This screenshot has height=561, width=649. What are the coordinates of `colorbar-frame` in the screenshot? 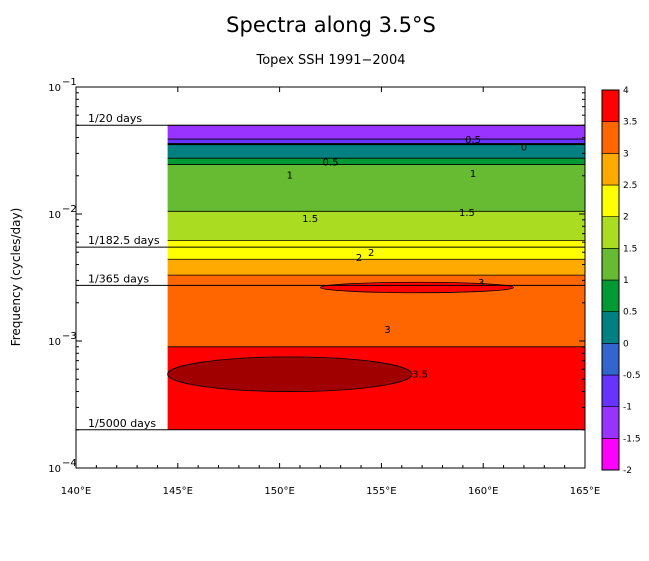 It's located at (610, 280).